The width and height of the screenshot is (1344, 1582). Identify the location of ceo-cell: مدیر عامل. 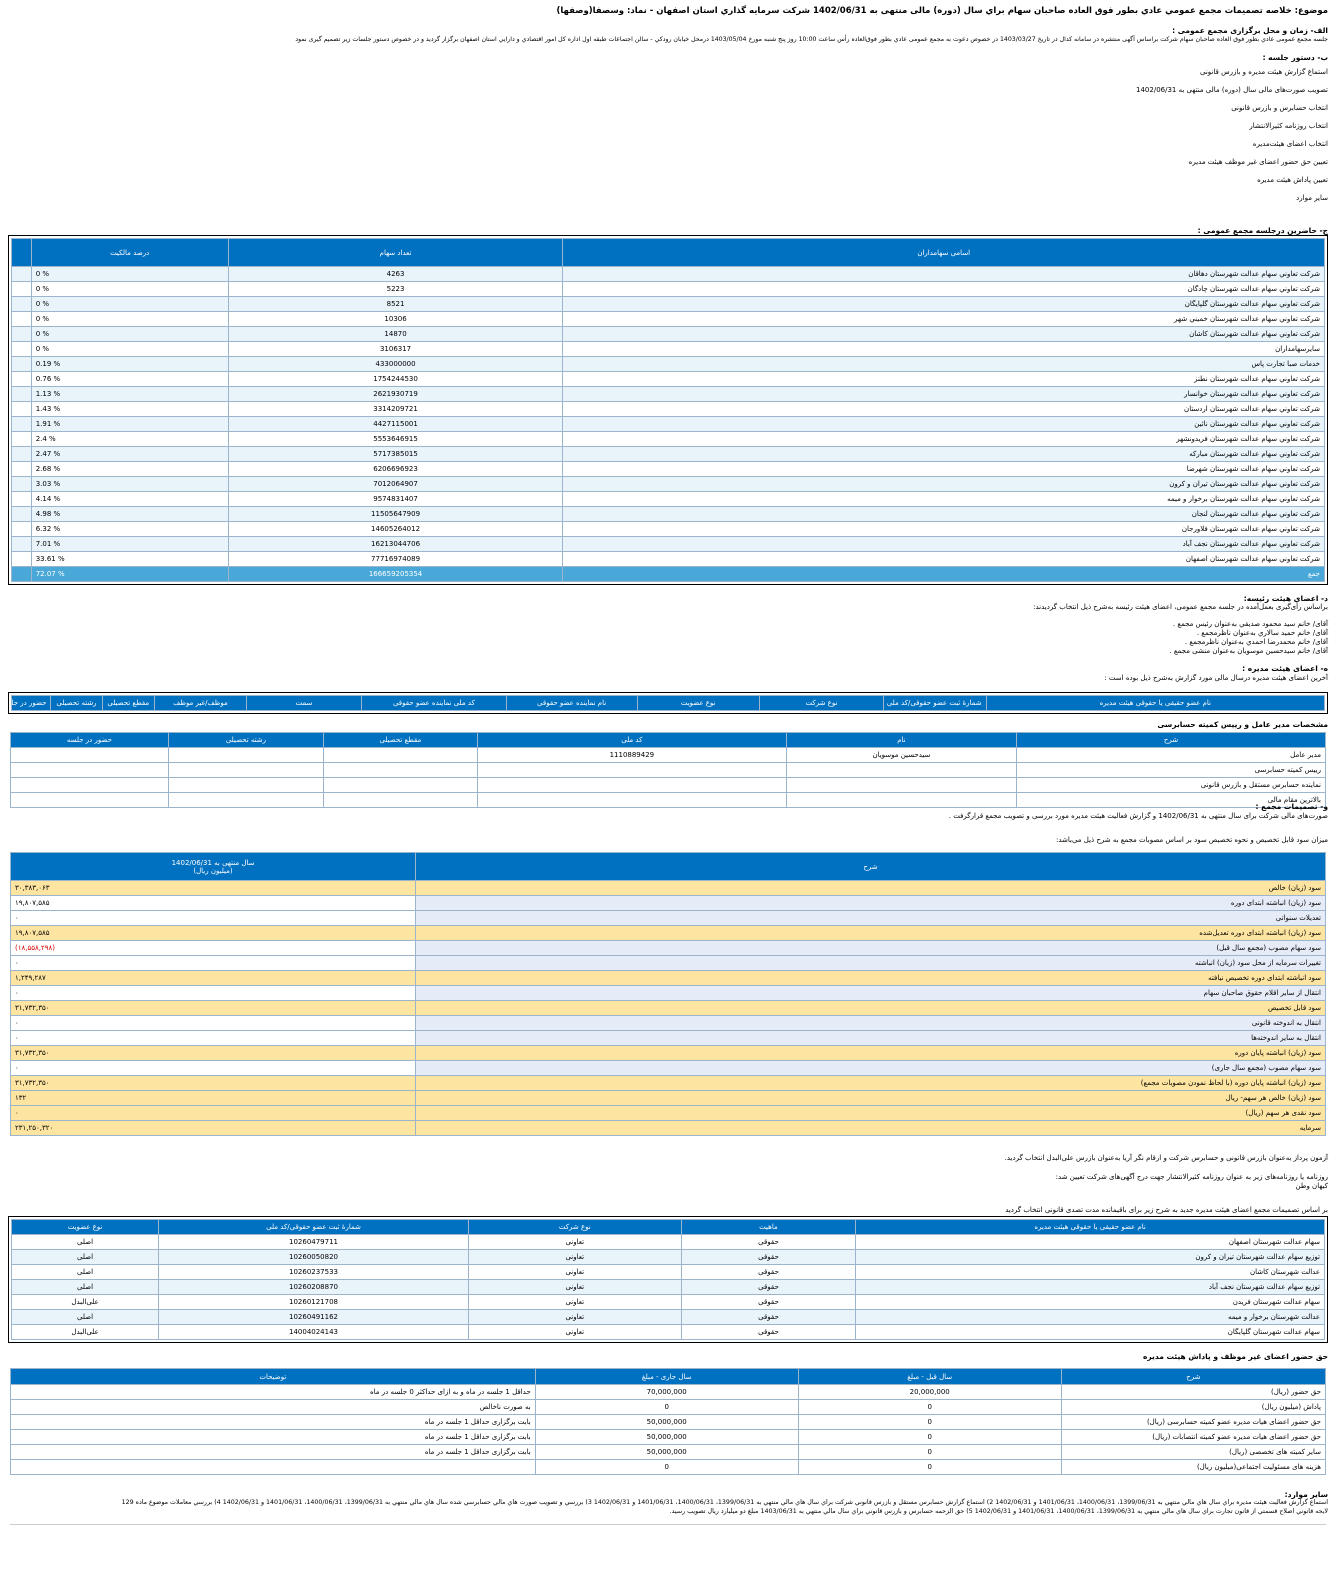
(1171, 755).